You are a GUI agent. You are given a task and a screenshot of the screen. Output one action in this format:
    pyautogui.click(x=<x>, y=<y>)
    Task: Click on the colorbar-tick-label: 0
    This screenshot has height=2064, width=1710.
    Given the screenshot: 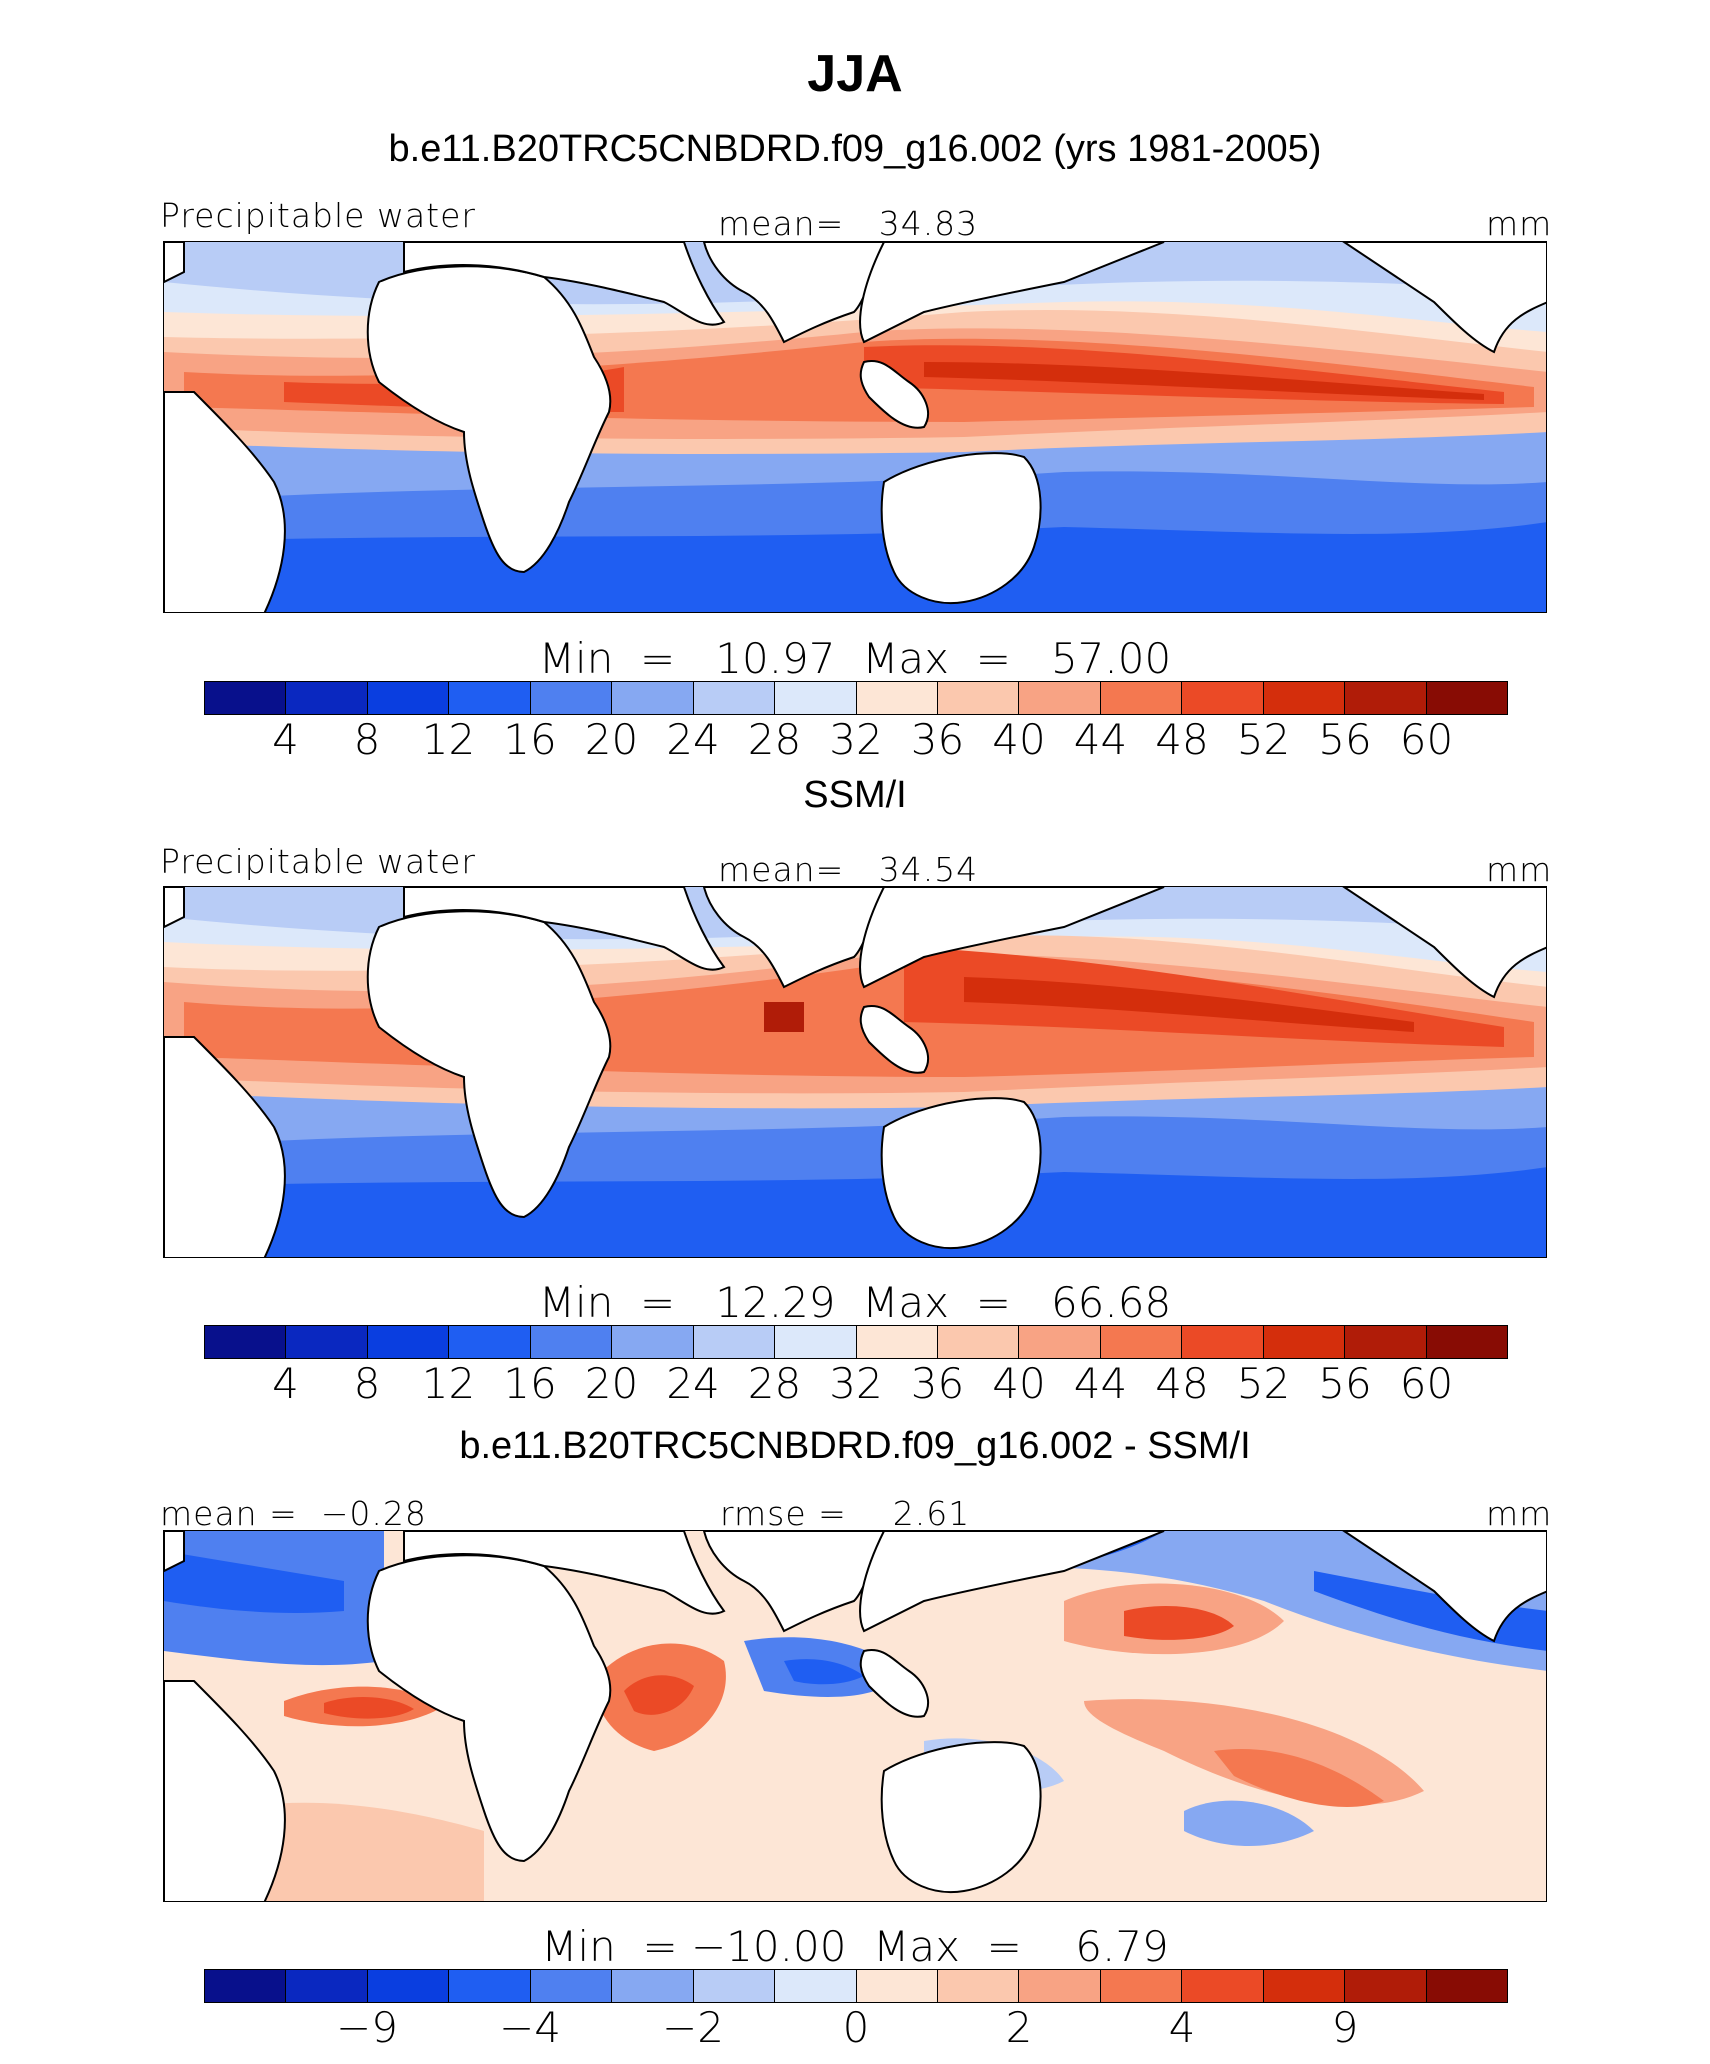 What is the action you would take?
    pyautogui.click(x=856, y=2027)
    